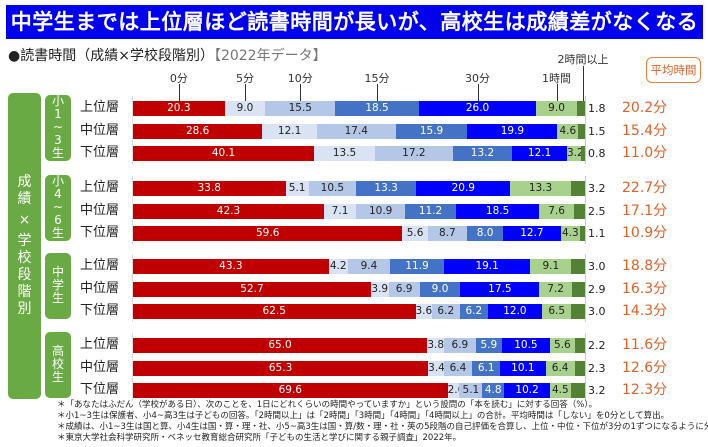 Image resolution: width=708 pixels, height=447 pixels. What do you see at coordinates (359, 368) in the screenshot?
I see `stacked-bar: 65.3 3.4 6.4 6.1 10.1 6.4` at bounding box center [359, 368].